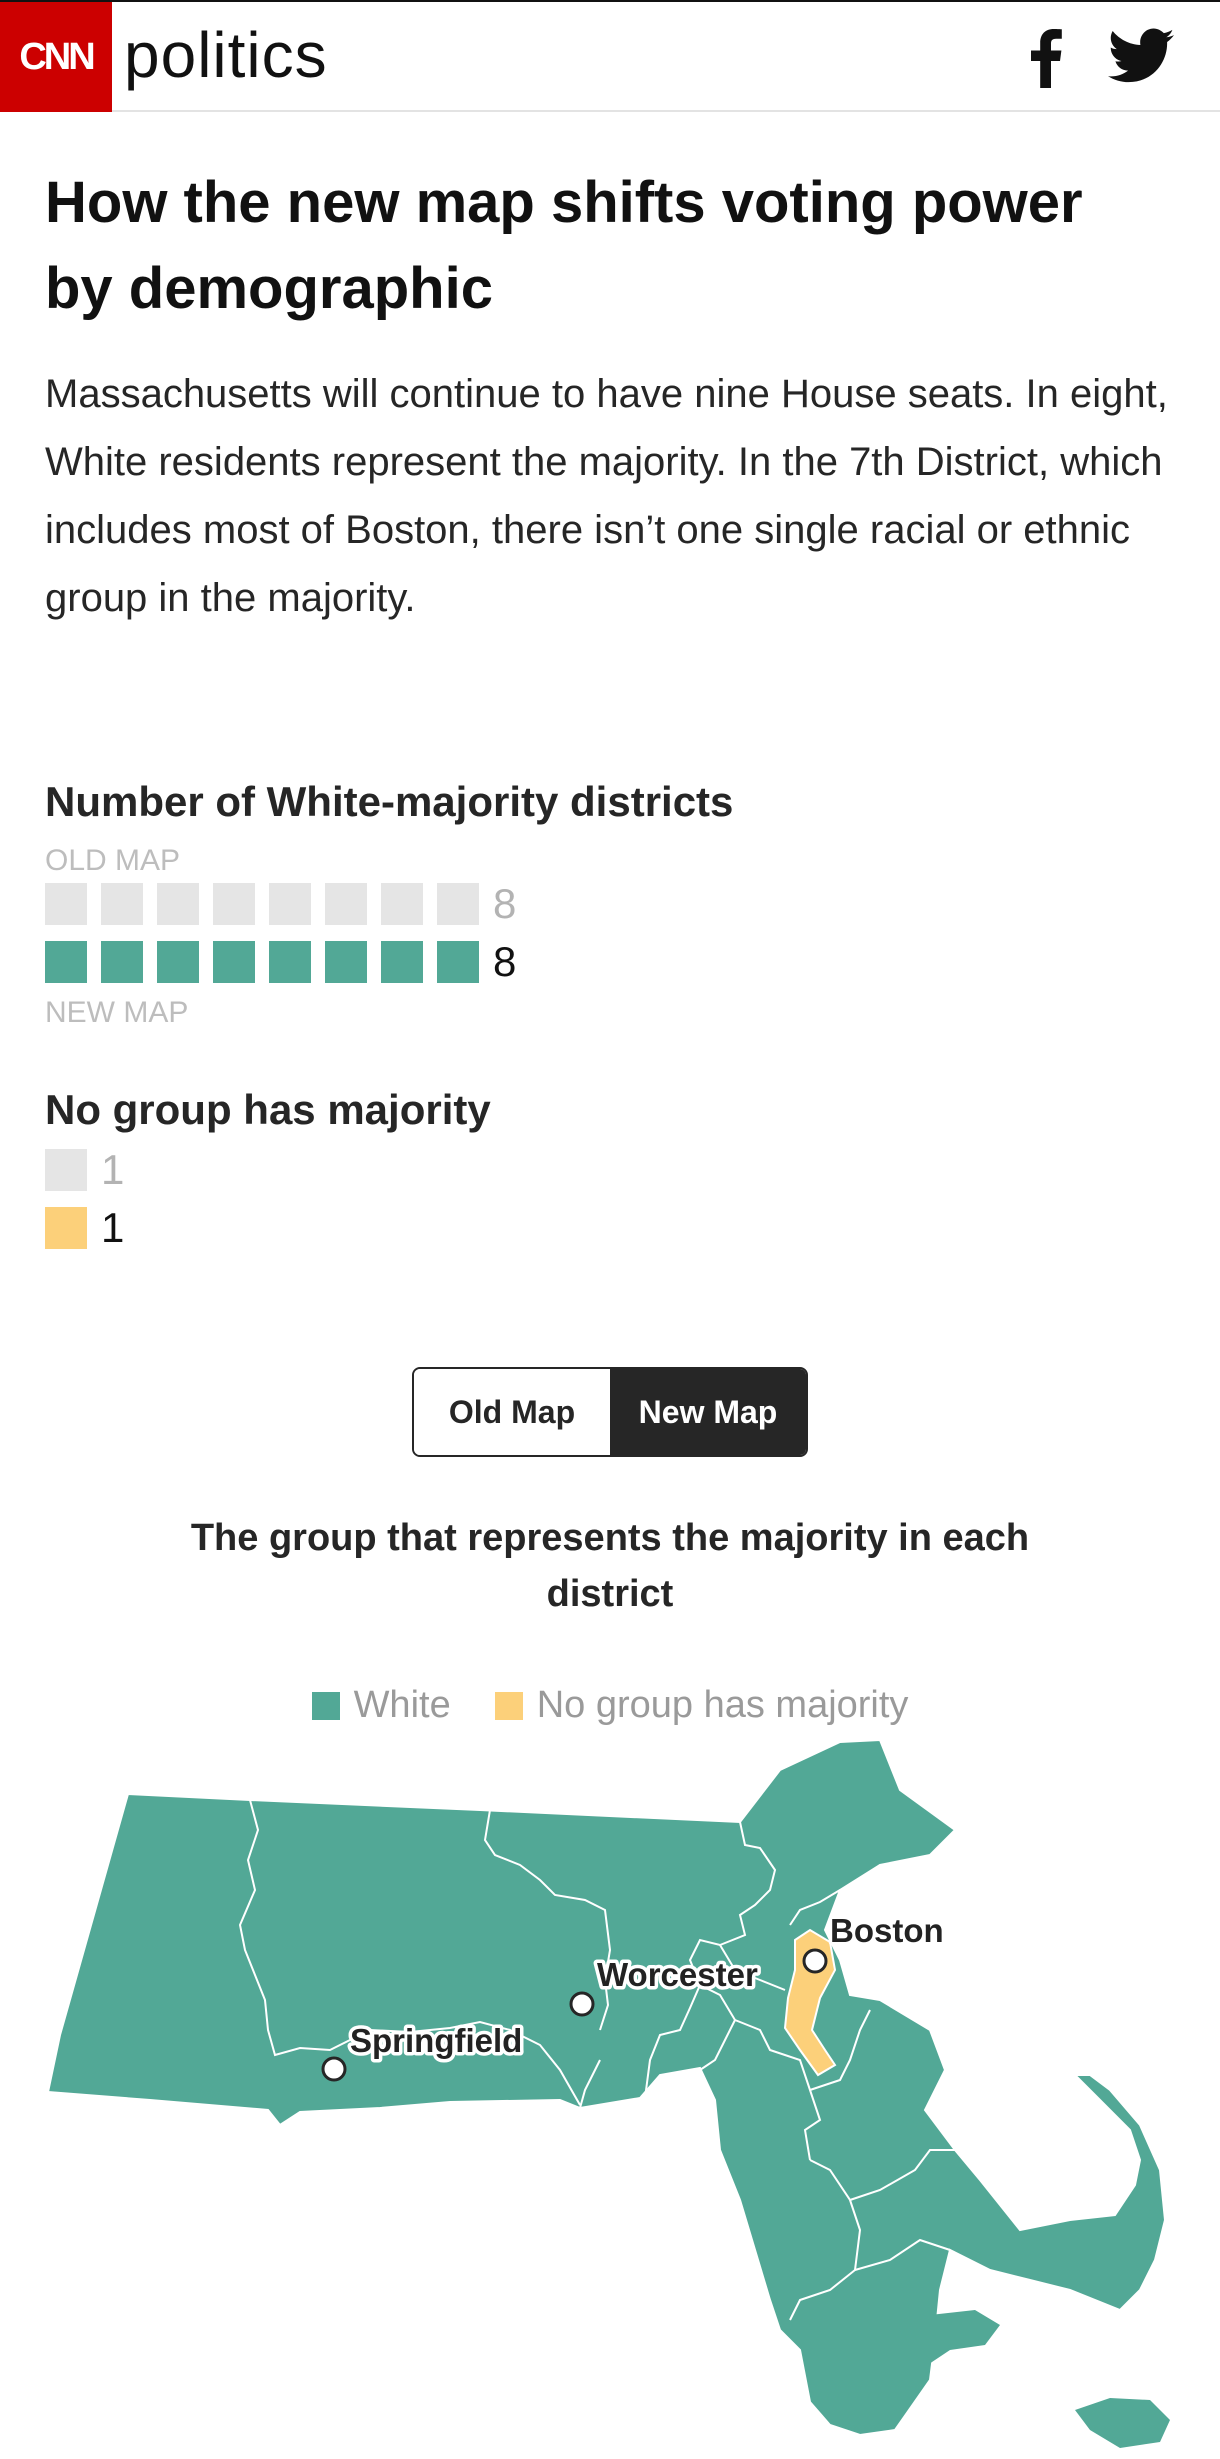 This screenshot has height=2459, width=1220. What do you see at coordinates (677, 1974) in the screenshot?
I see `worcester-label: Worcester` at bounding box center [677, 1974].